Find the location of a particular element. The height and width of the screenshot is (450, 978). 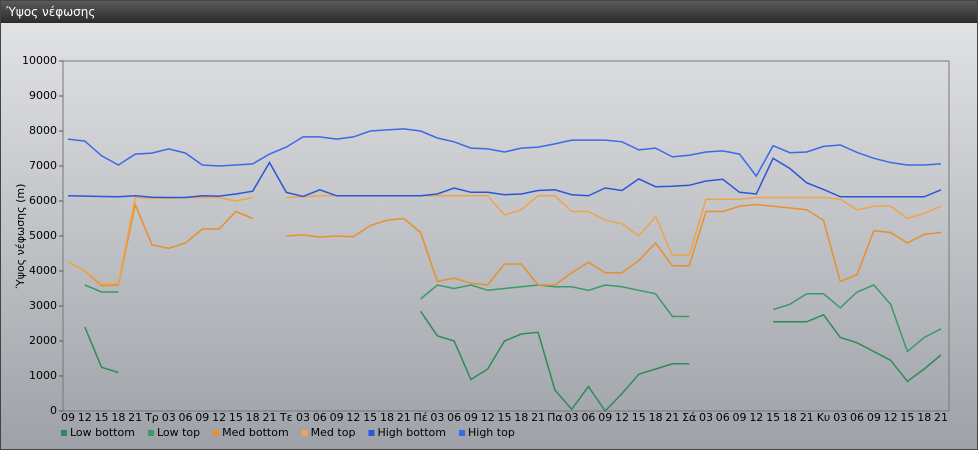

y-tick-label: 6000 is located at coordinates (43, 200).